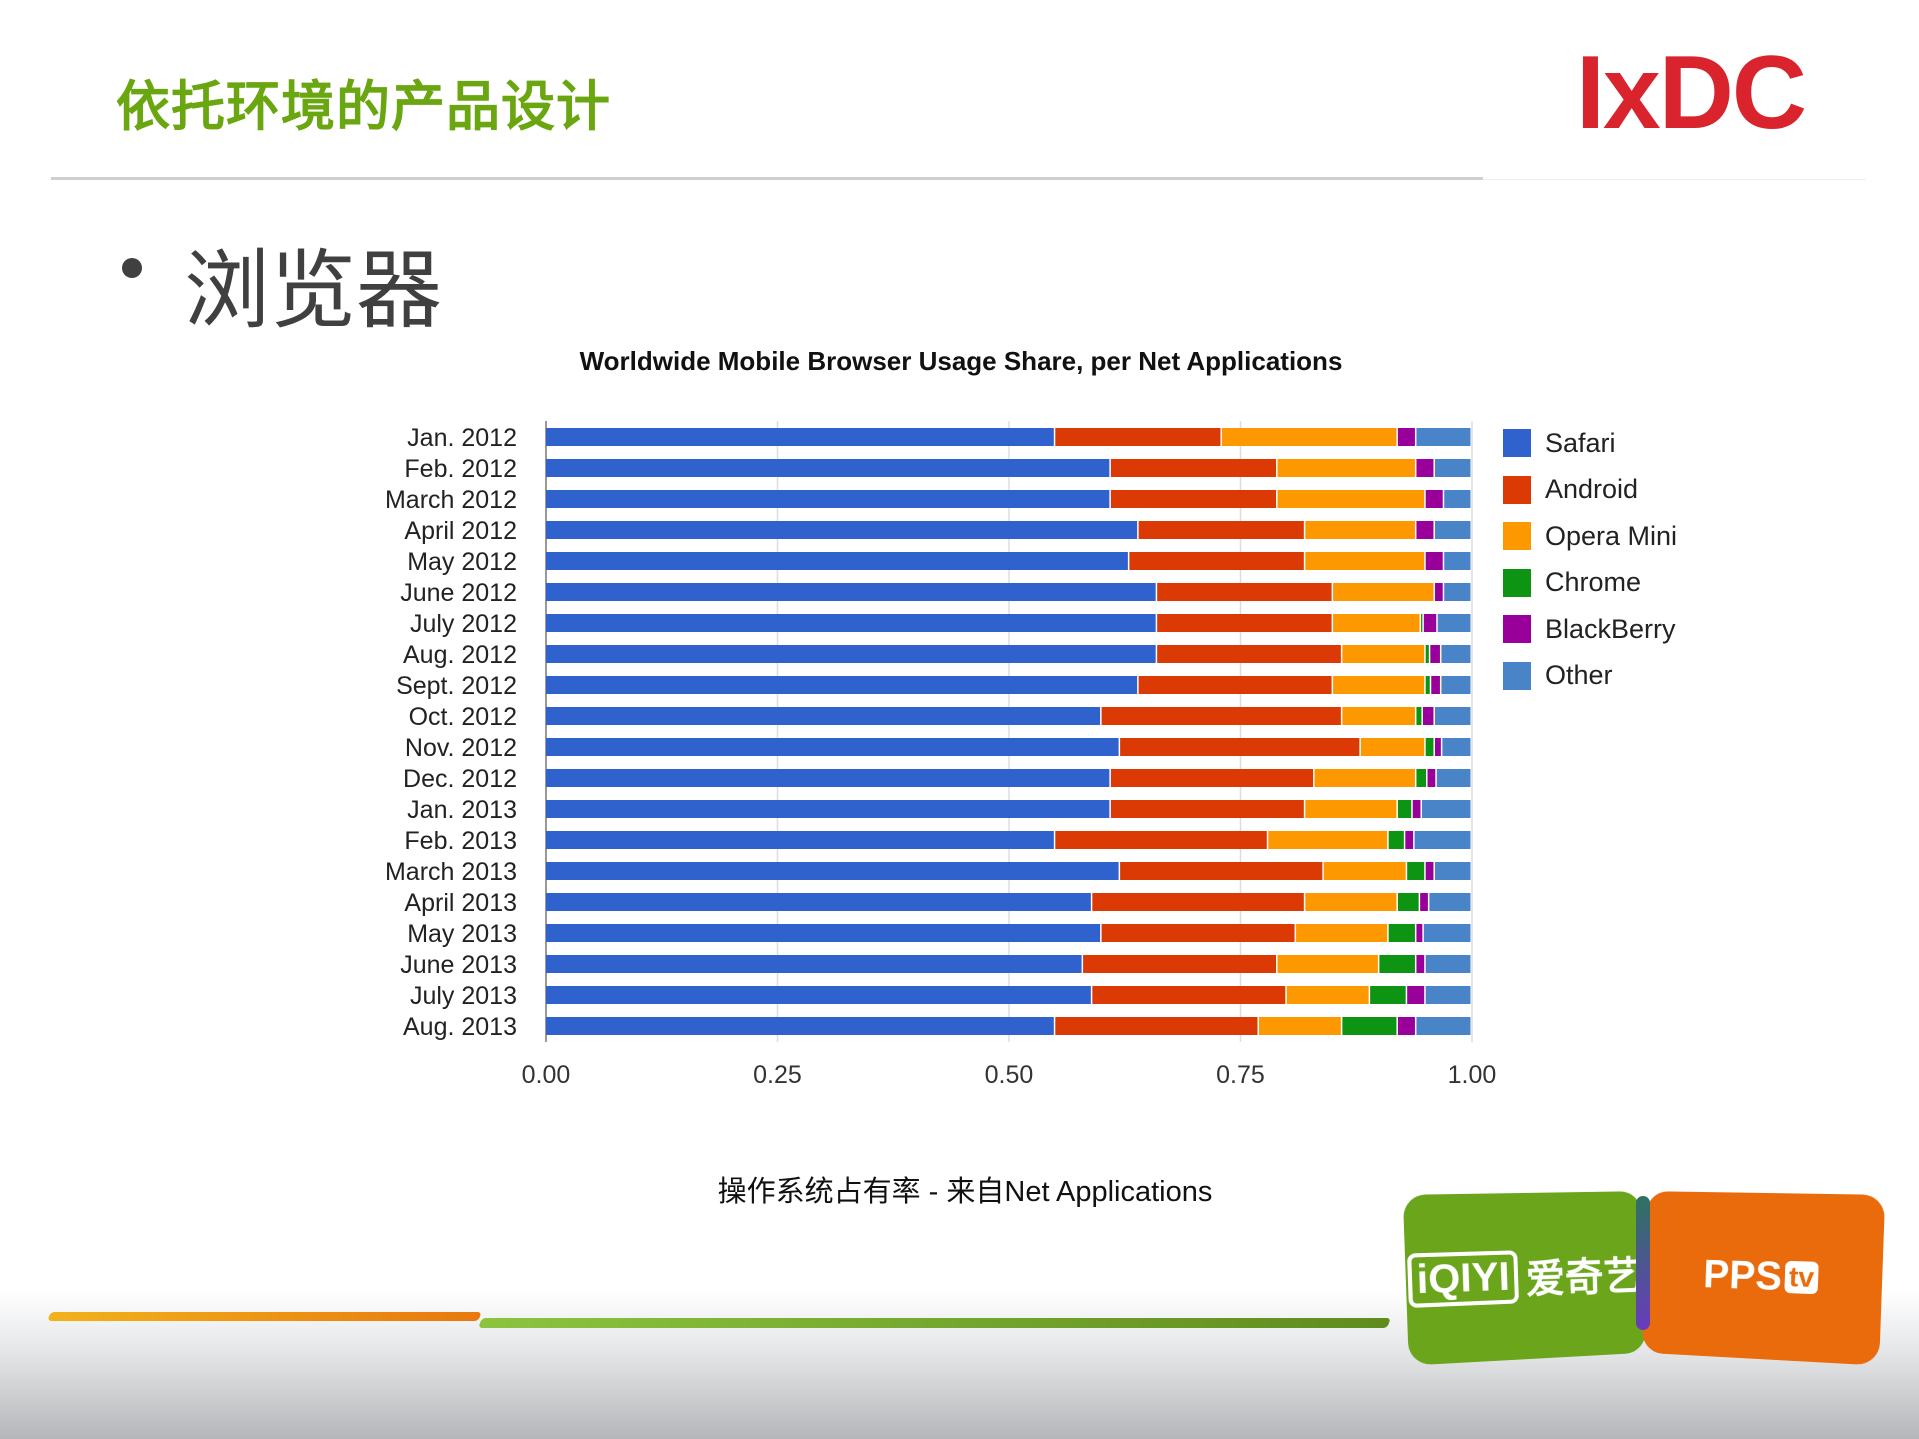 The height and width of the screenshot is (1439, 1919). Describe the element at coordinates (264, 1316) in the screenshot. I see `decorative-orange-stripe` at that location.